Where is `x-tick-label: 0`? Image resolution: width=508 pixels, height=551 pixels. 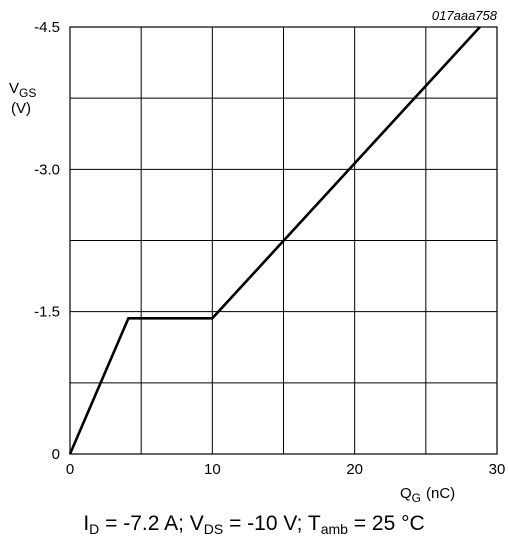 x-tick-label: 0 is located at coordinates (70, 469).